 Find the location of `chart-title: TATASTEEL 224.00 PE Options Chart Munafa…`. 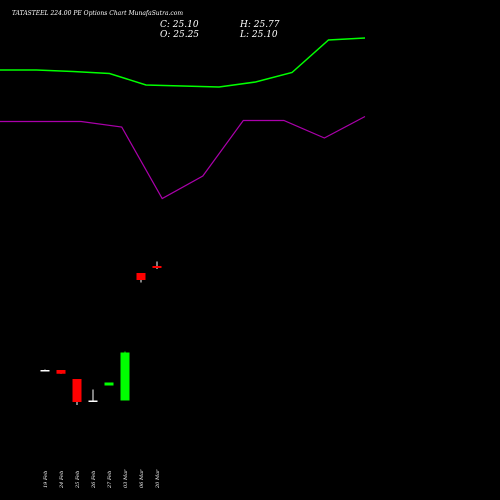

chart-title: TATASTEEL 224.00 PE Options Chart Munafa… is located at coordinates (97, 13).